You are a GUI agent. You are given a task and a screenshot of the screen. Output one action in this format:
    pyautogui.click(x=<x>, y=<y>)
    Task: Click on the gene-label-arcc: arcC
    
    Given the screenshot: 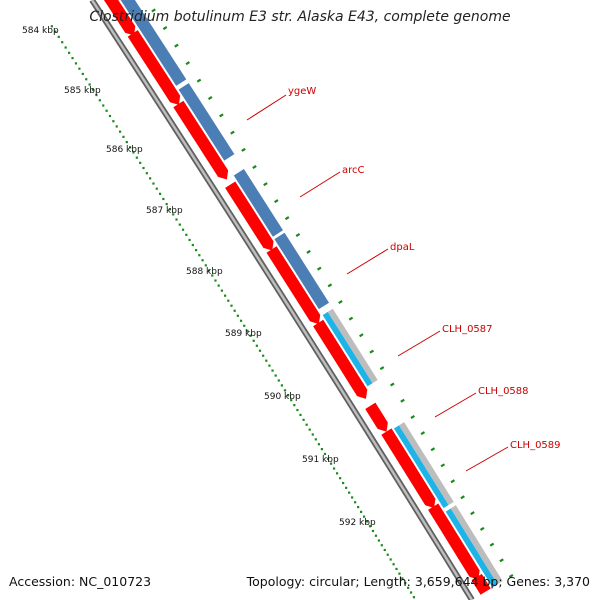 What is the action you would take?
    pyautogui.click(x=353, y=170)
    